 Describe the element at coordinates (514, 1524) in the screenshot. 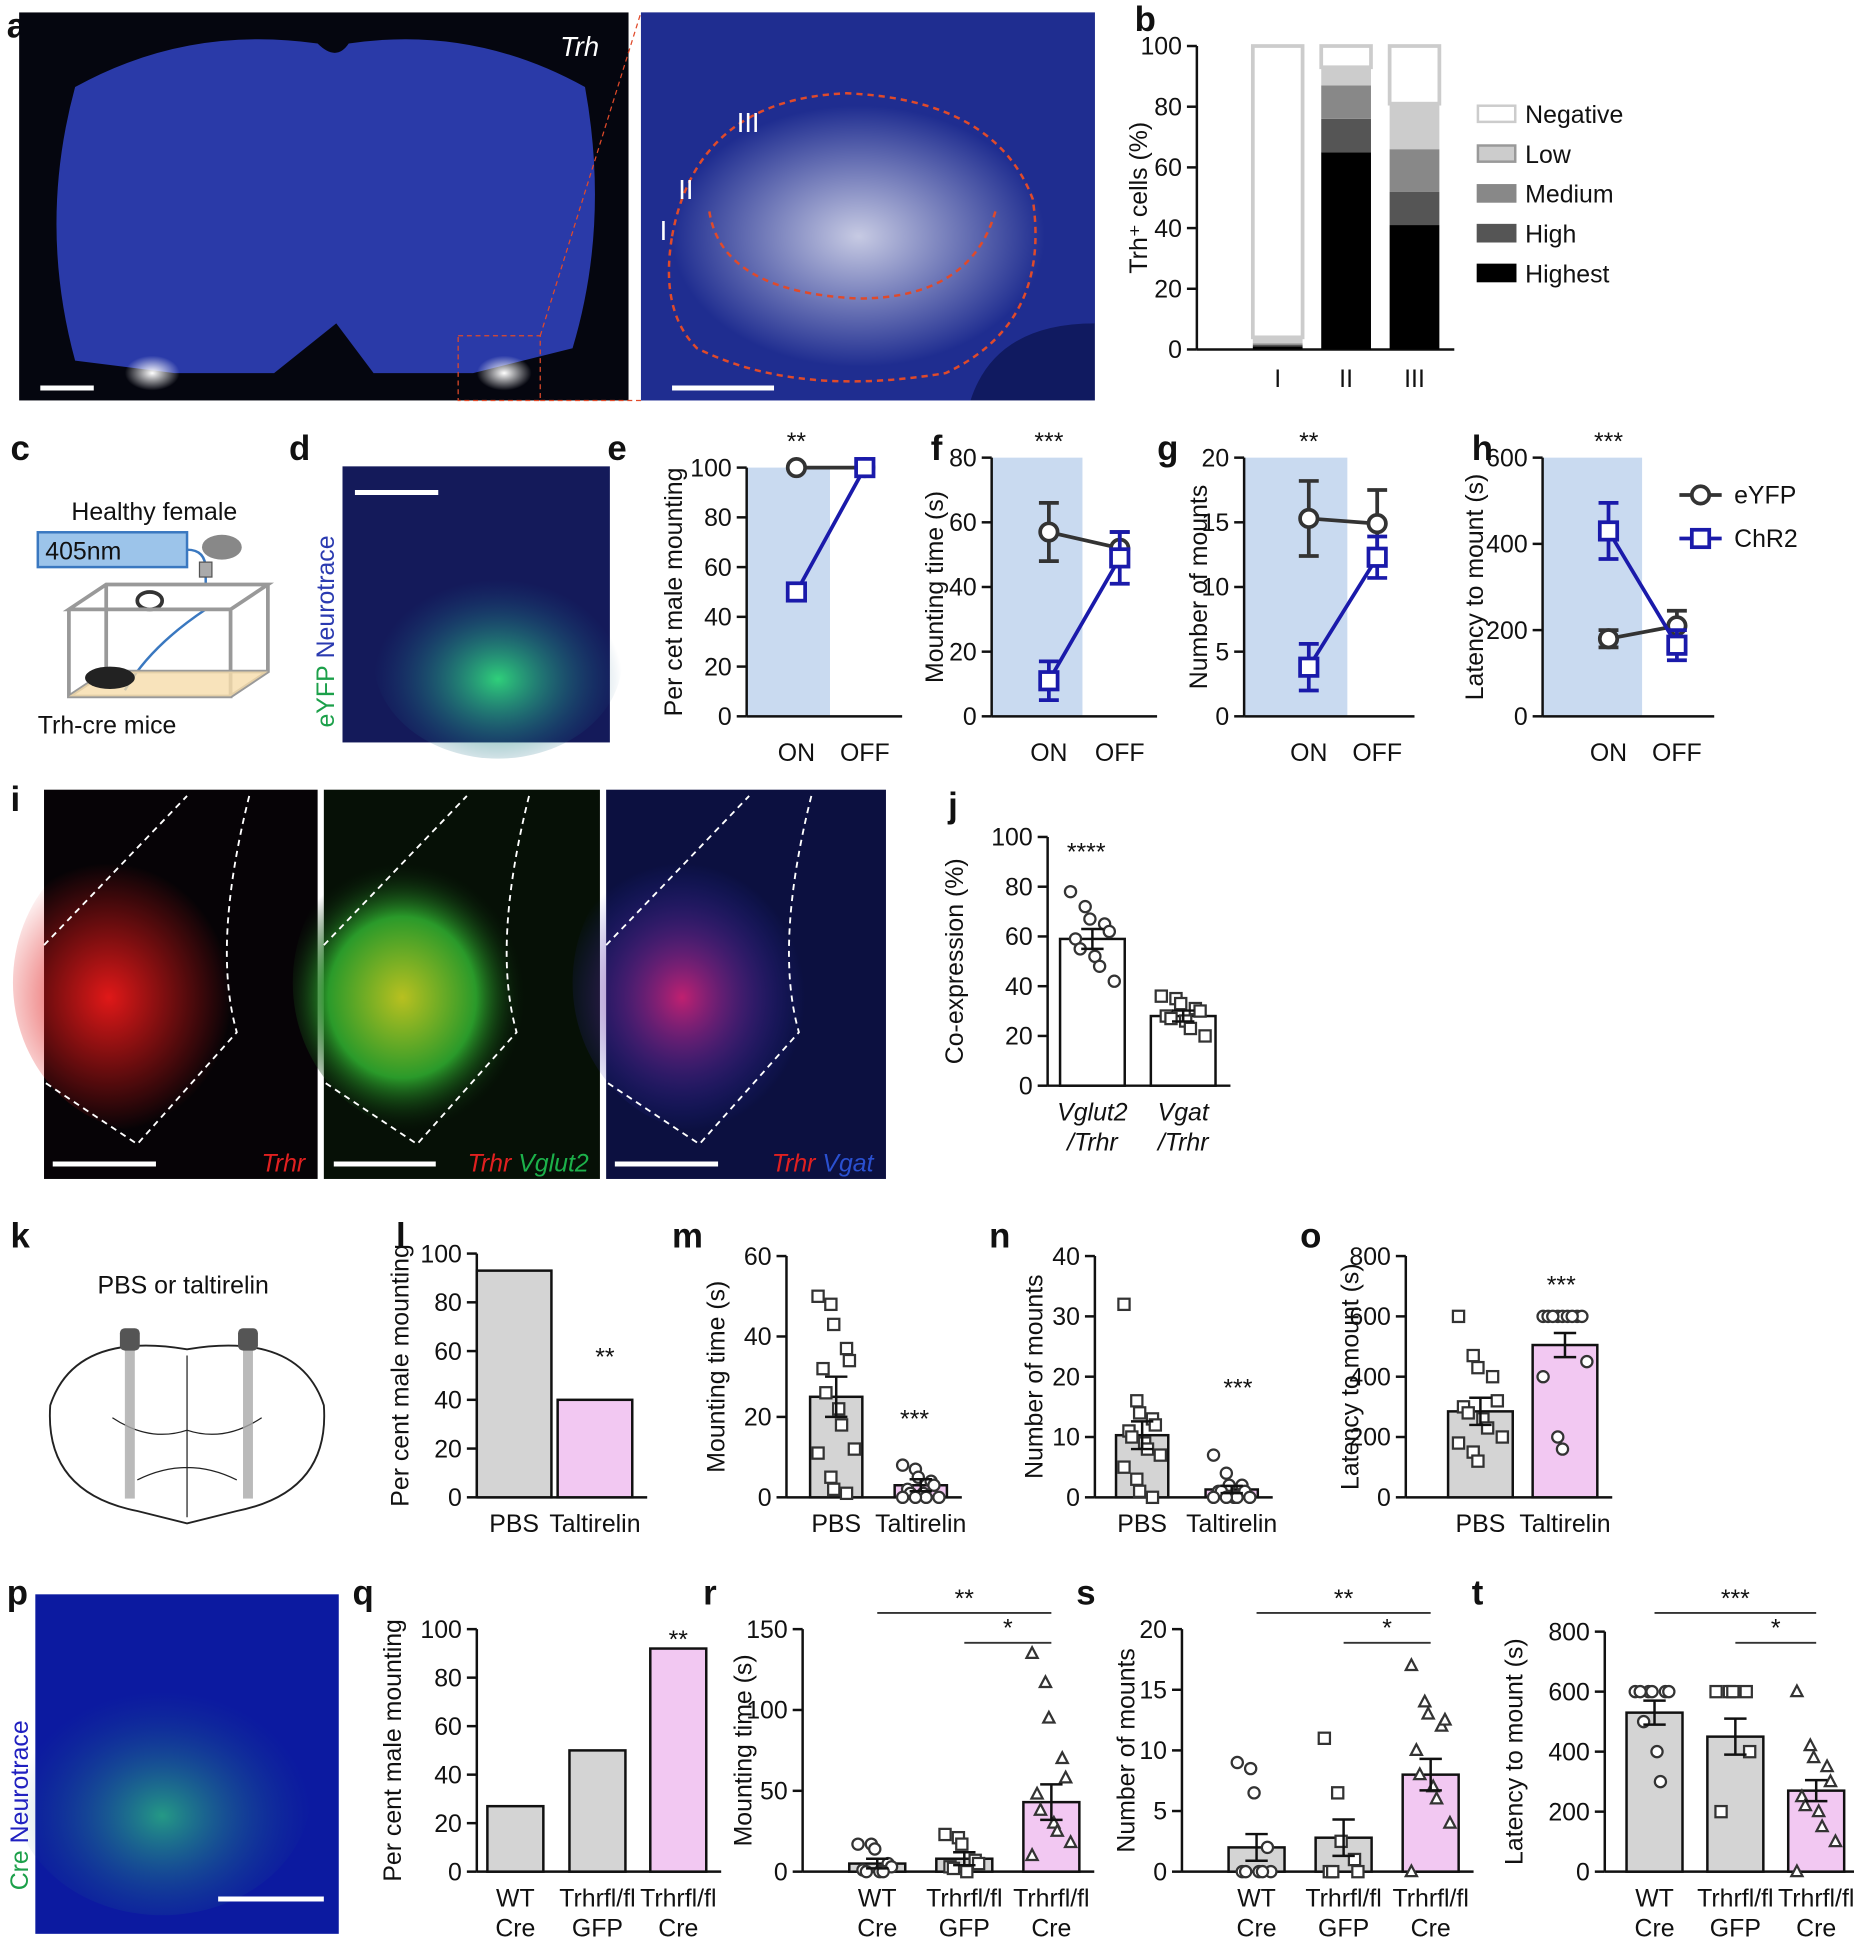

I see `x-tick-label: PBS` at that location.